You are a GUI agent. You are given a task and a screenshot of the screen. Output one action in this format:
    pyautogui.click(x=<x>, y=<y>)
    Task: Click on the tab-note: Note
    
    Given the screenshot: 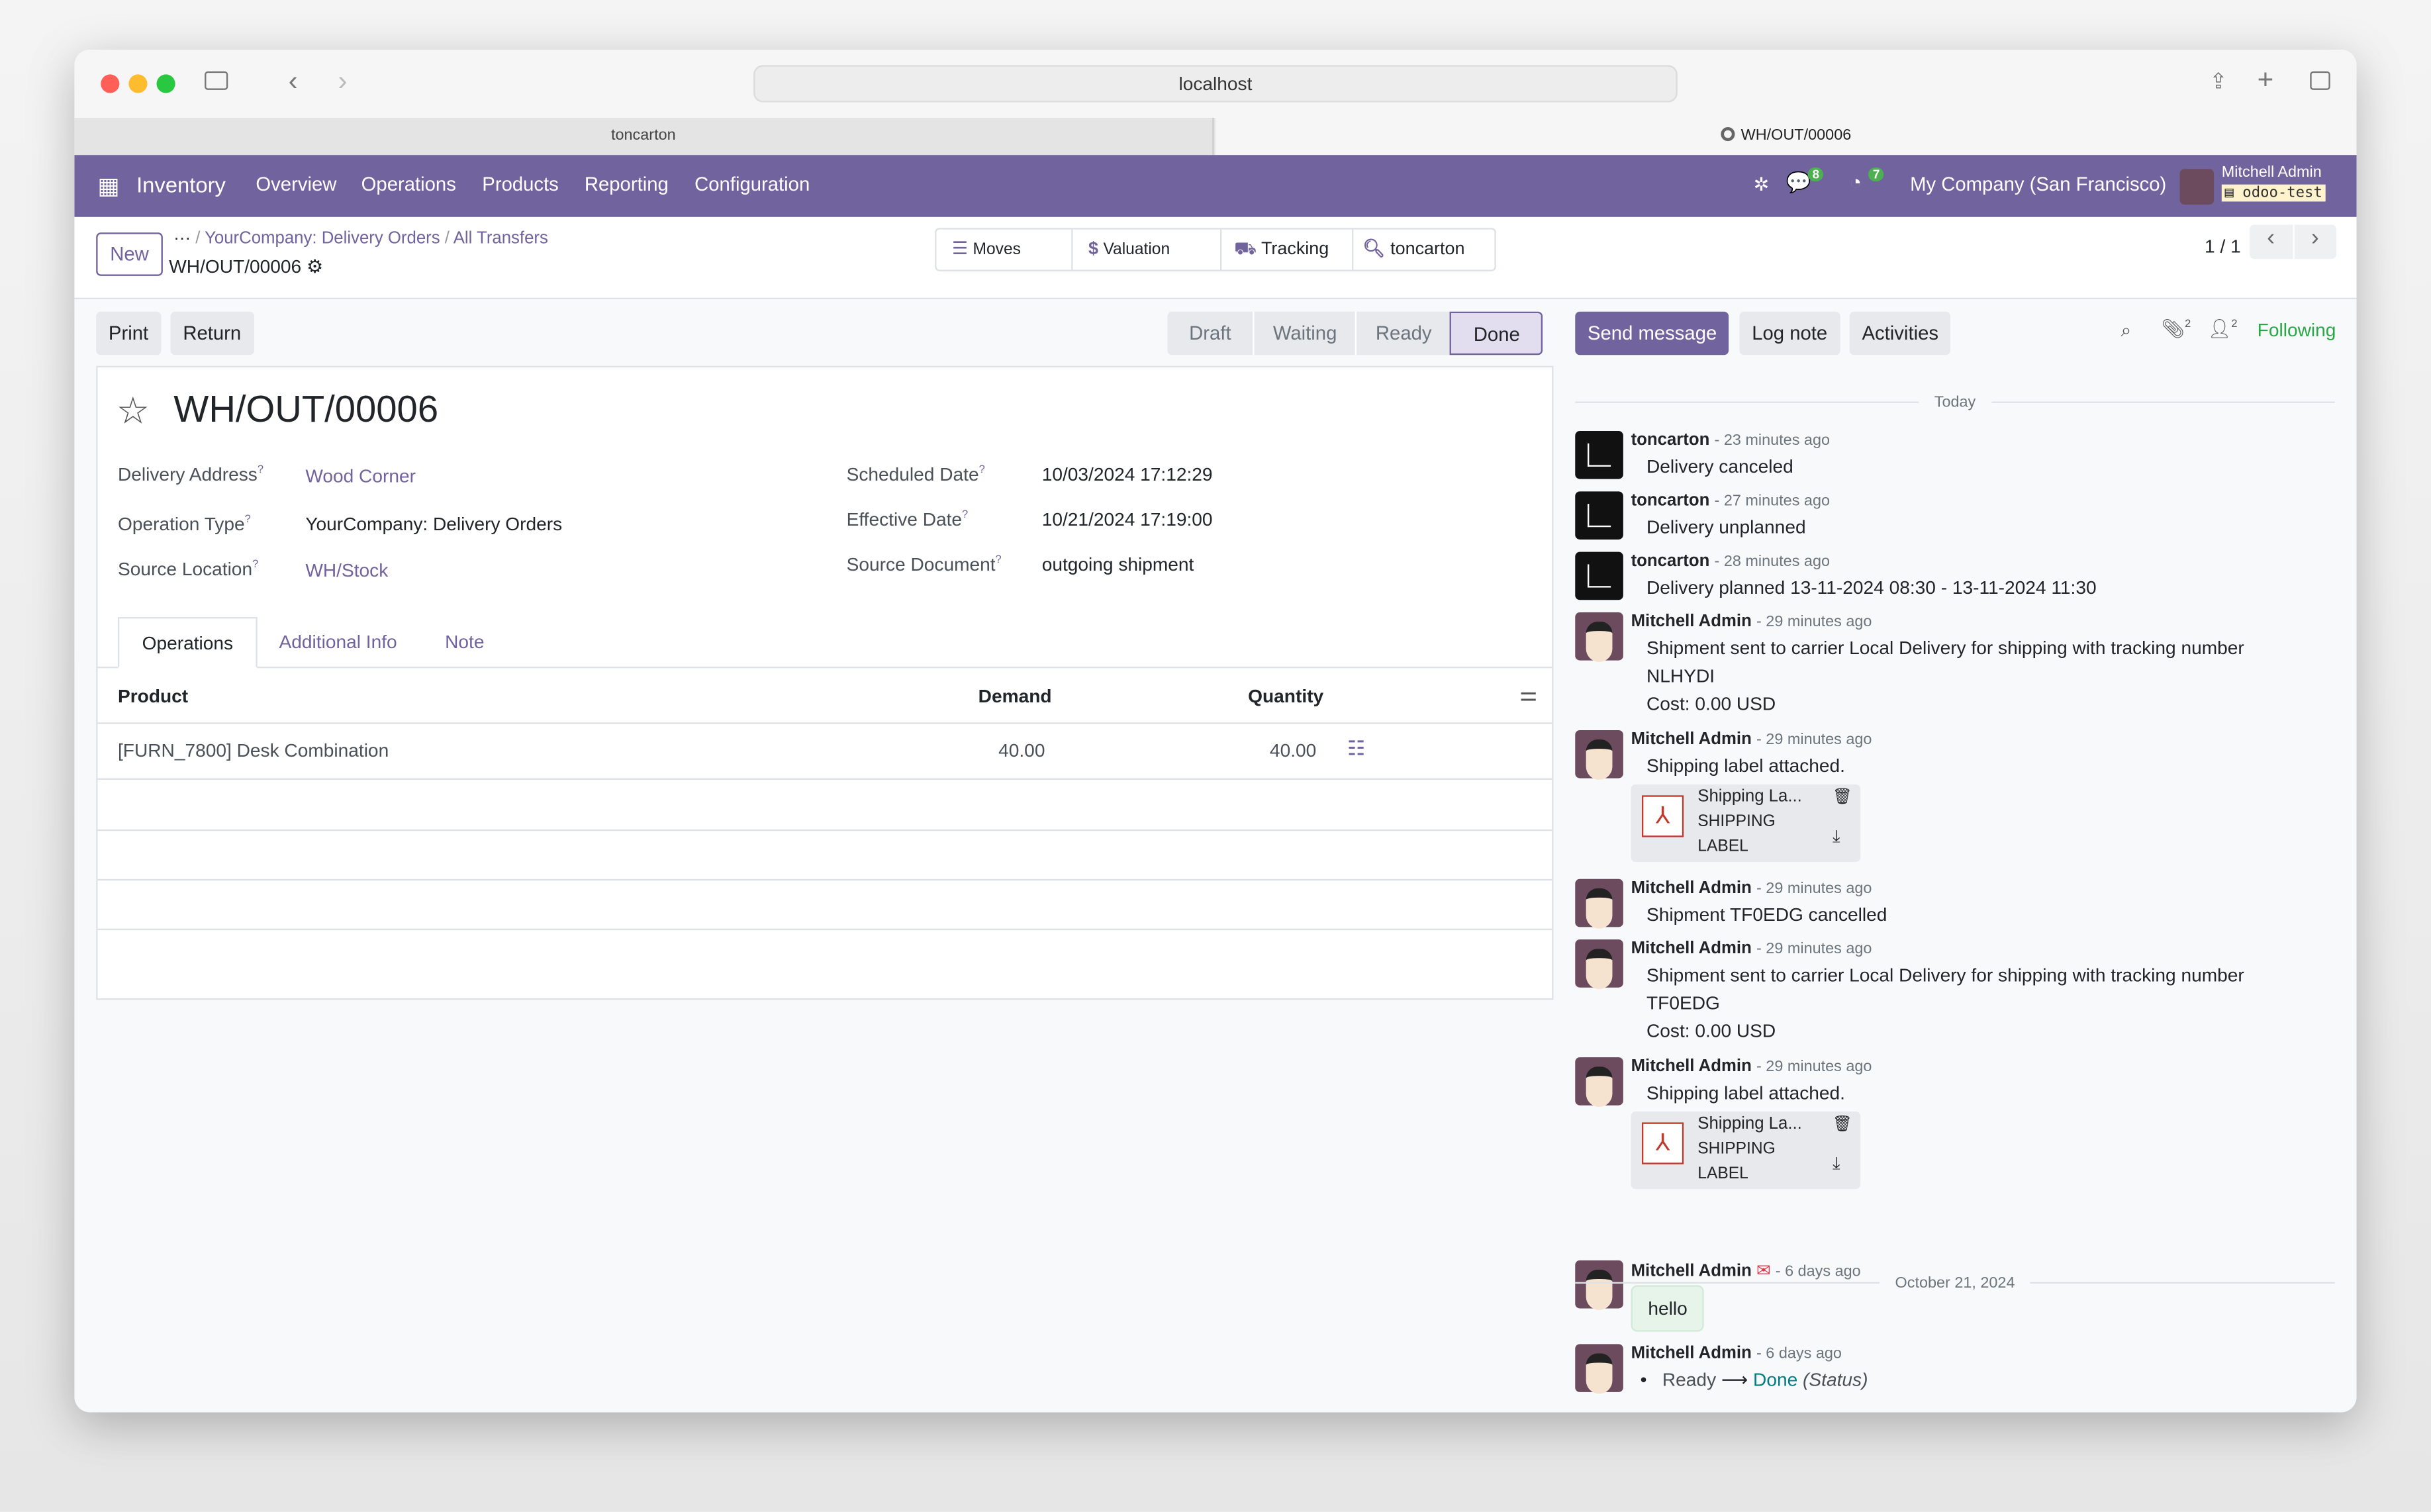 What is the action you would take?
    pyautogui.click(x=465, y=642)
    